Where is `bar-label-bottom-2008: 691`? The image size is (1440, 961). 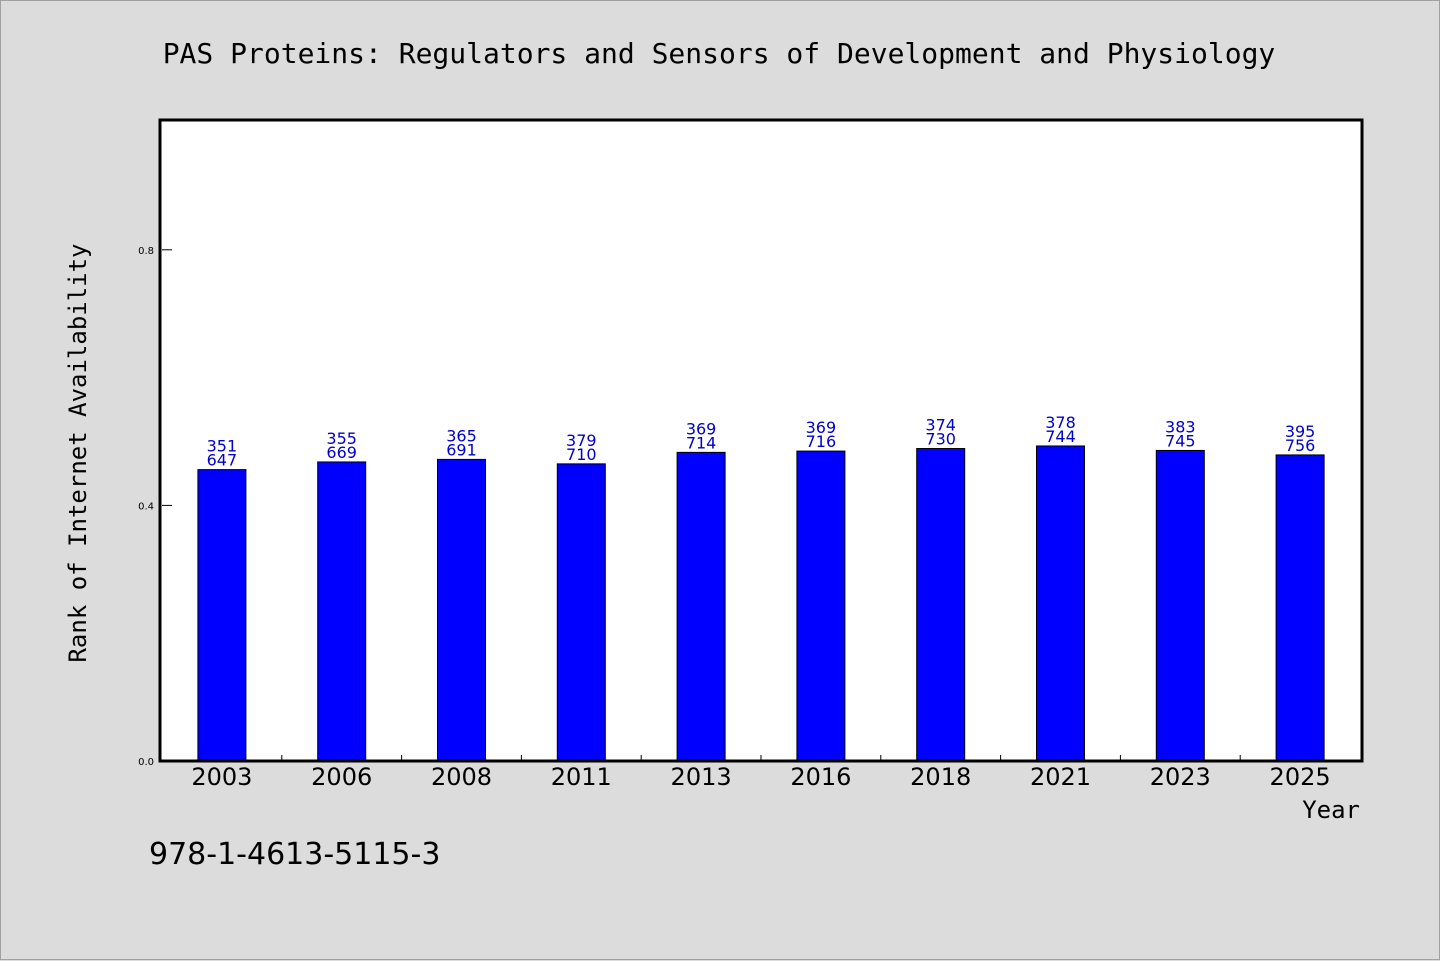
bar-label-bottom-2008: 691 is located at coordinates (461, 449).